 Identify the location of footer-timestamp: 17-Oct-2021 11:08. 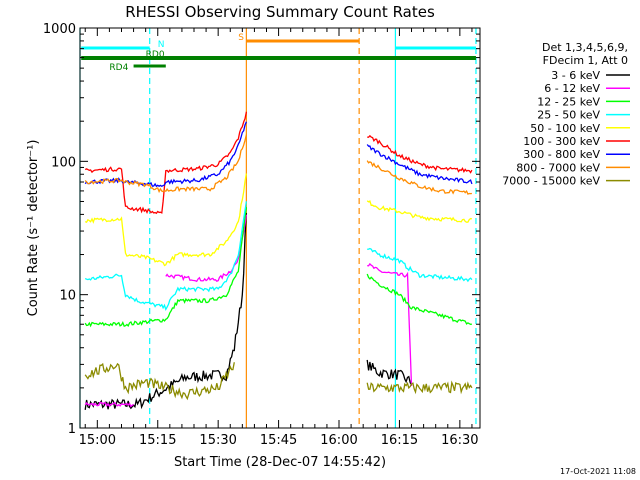
(598, 471).